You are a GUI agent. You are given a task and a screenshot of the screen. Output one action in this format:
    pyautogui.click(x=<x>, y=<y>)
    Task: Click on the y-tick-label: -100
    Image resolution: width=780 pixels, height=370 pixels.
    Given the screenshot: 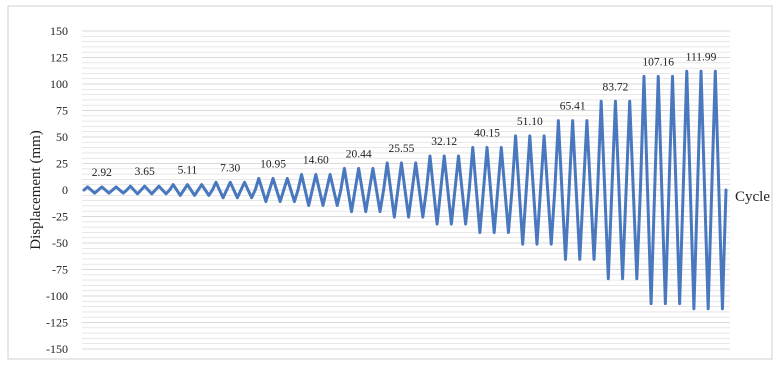 What is the action you would take?
    pyautogui.click(x=57, y=296)
    